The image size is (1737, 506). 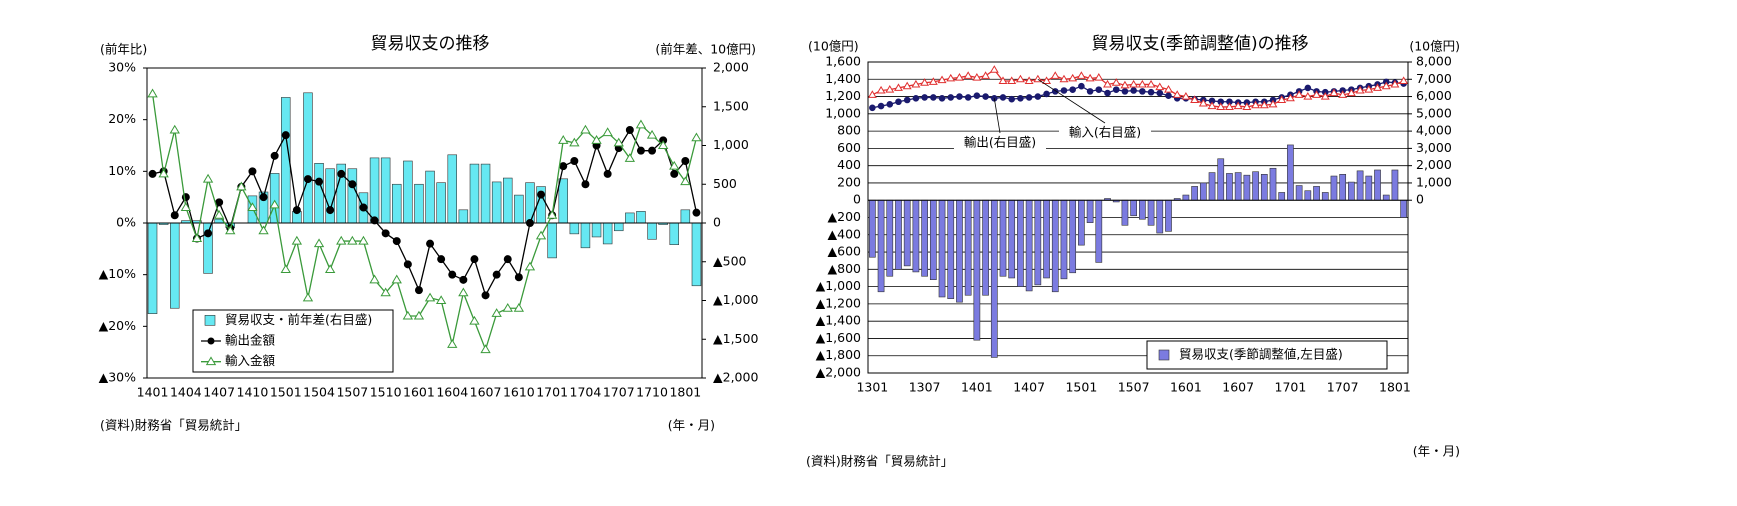 What do you see at coordinates (838, 337) in the screenshot?
I see `y-tick-label: ▲1,600` at bounding box center [838, 337].